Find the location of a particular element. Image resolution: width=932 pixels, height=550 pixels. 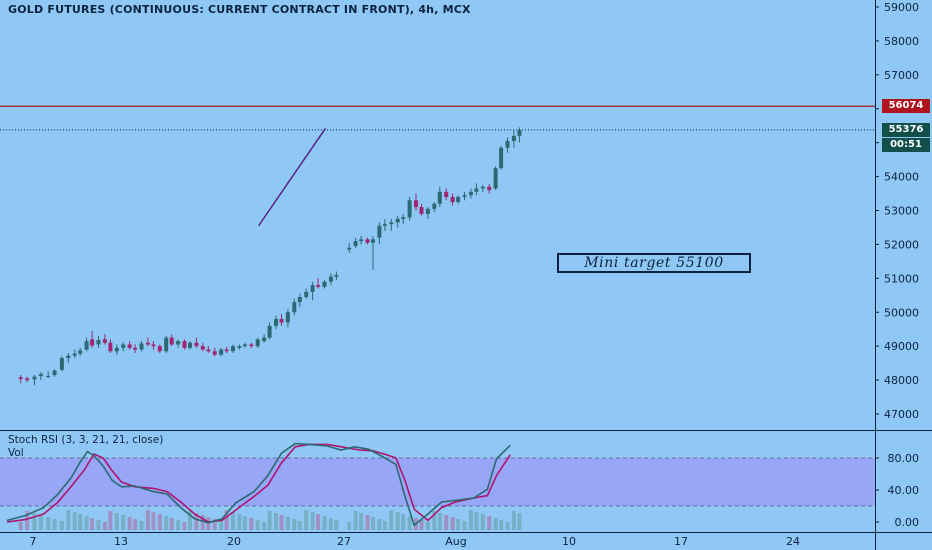

price-tick-label: 59000 is located at coordinates (901, 7).